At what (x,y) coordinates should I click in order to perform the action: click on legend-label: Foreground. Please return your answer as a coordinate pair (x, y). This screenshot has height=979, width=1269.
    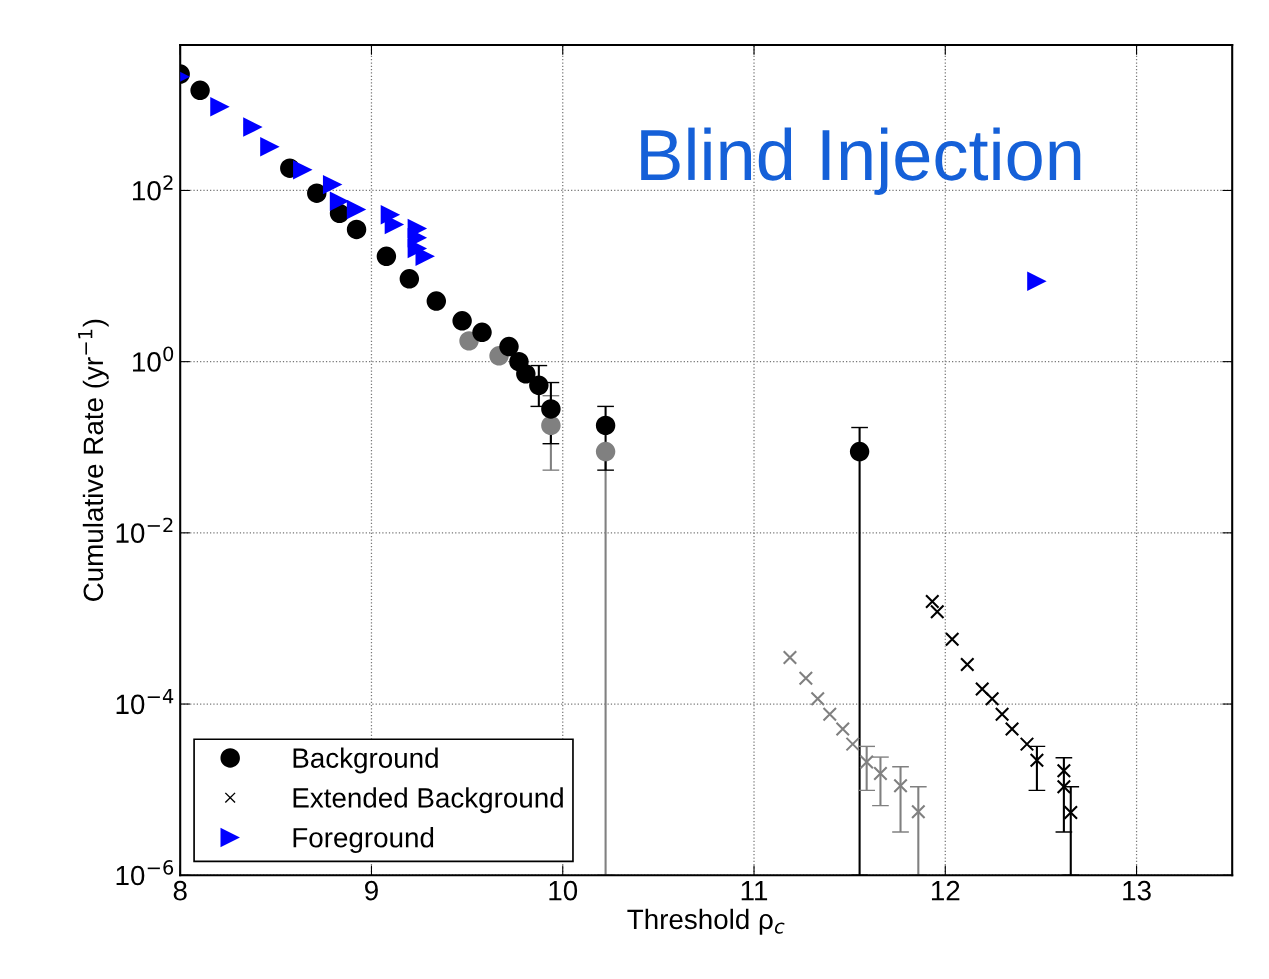
    Looking at the image, I should click on (363, 840).